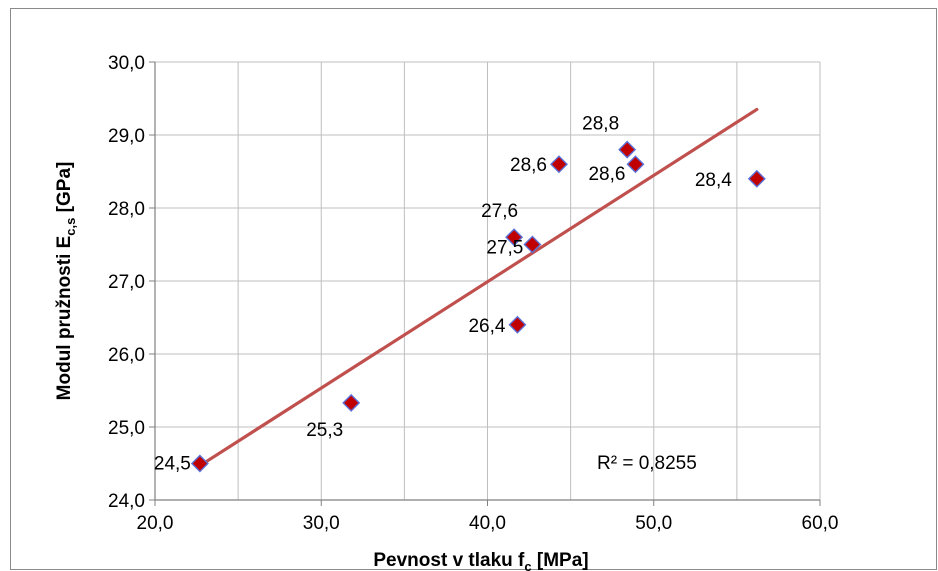 This screenshot has width=938, height=571. Describe the element at coordinates (820, 523) in the screenshot. I see `x-tick-label: 60,0` at that location.